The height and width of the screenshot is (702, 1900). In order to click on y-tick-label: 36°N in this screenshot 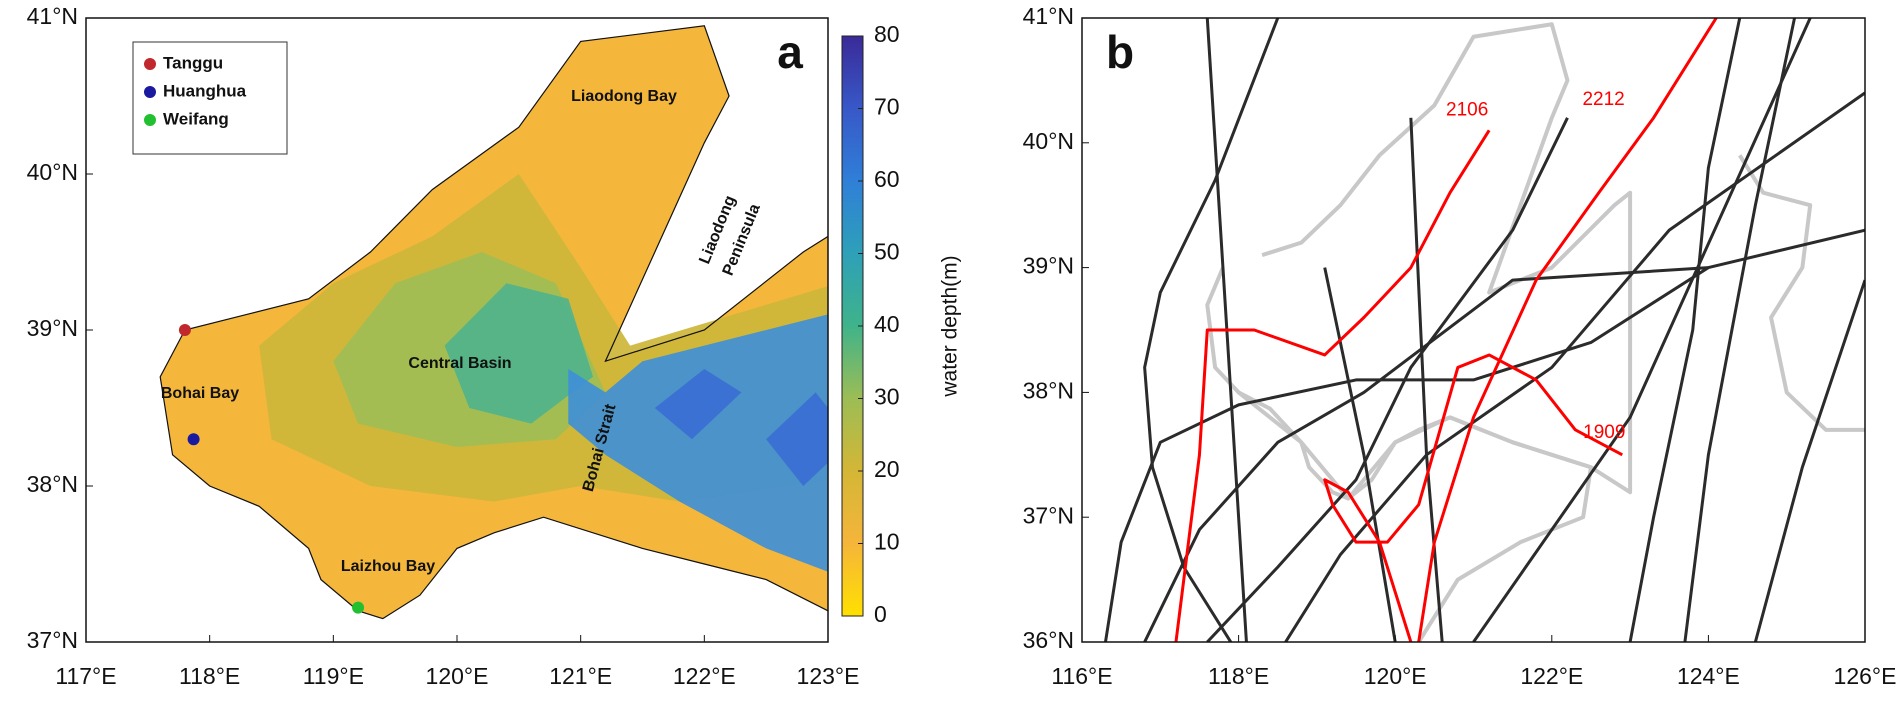, I will do `click(1048, 640)`.